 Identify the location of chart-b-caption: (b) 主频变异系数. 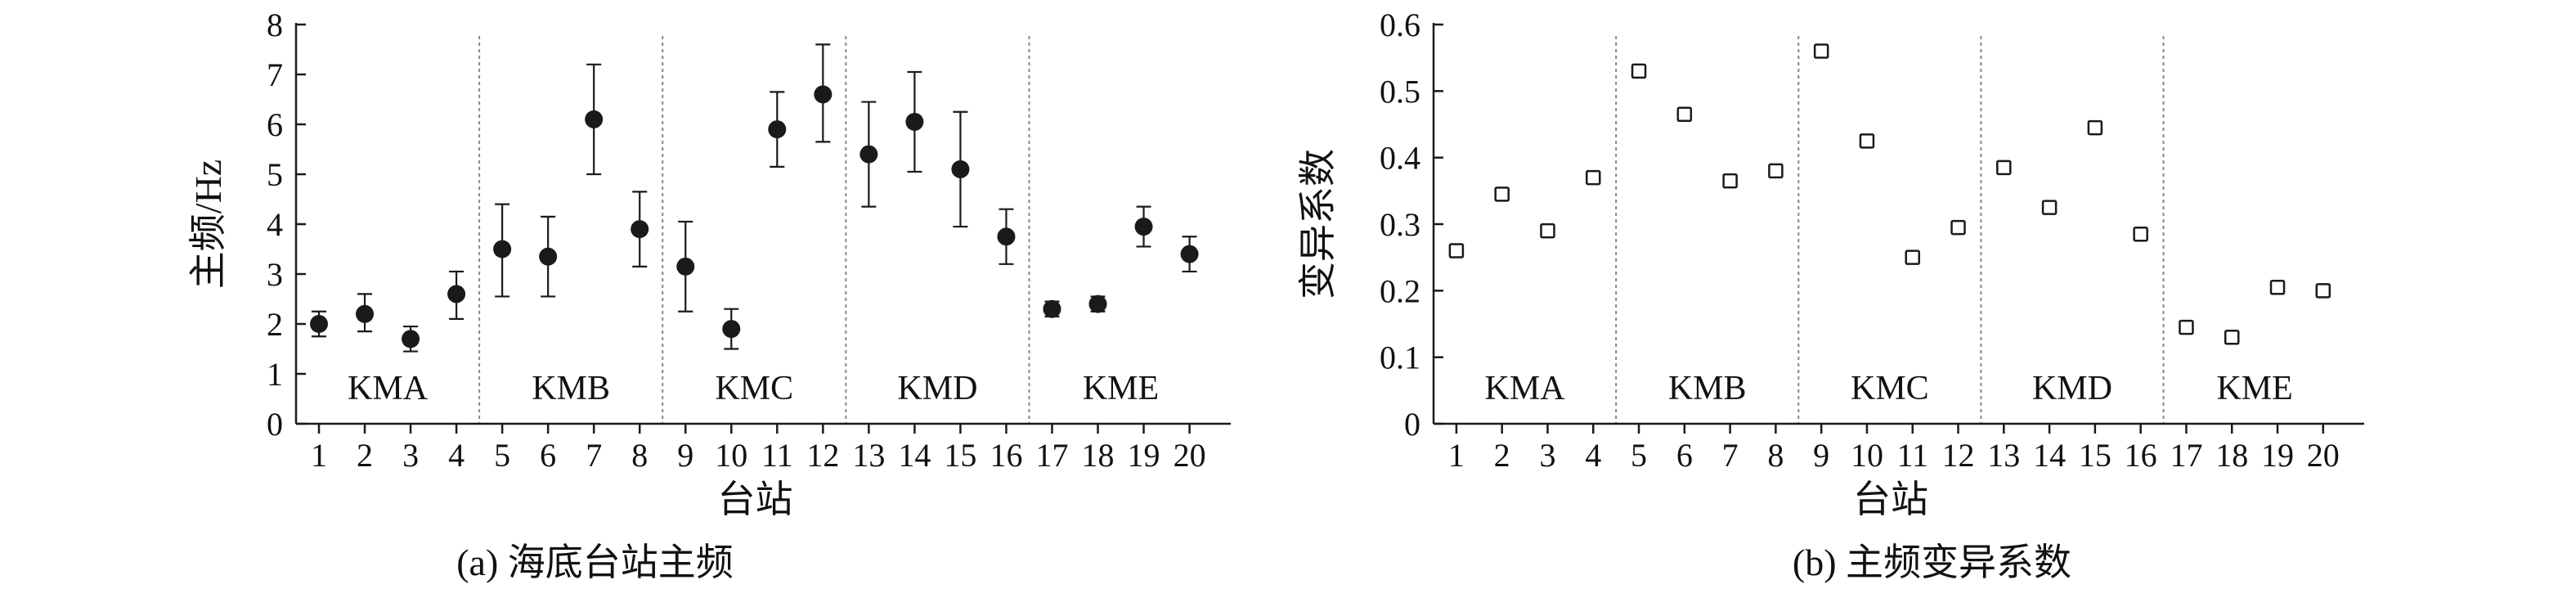
(1932, 562).